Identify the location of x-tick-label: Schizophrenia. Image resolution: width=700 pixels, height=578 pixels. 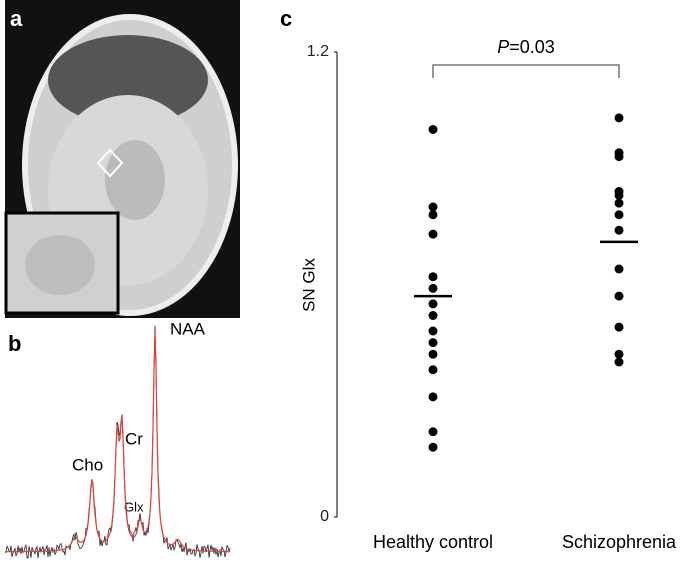
(619, 542).